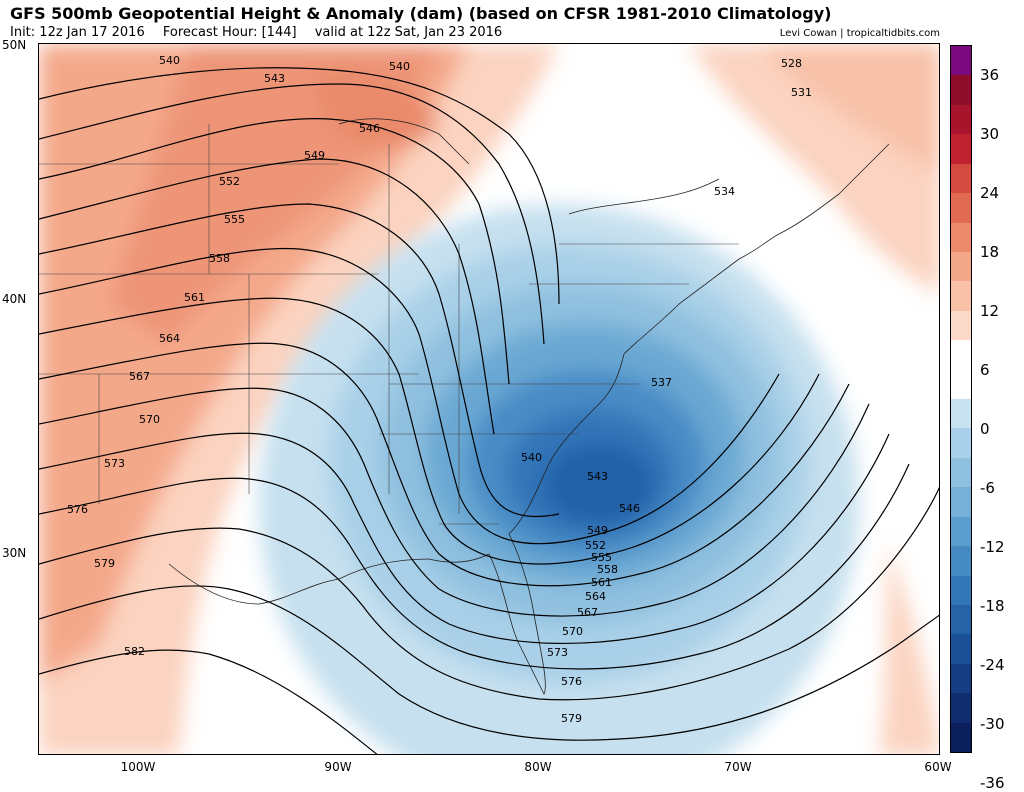 Image resolution: width=1024 pixels, height=792 pixels. What do you see at coordinates (14, 299) in the screenshot?
I see `lat-label-40n: 40N` at bounding box center [14, 299].